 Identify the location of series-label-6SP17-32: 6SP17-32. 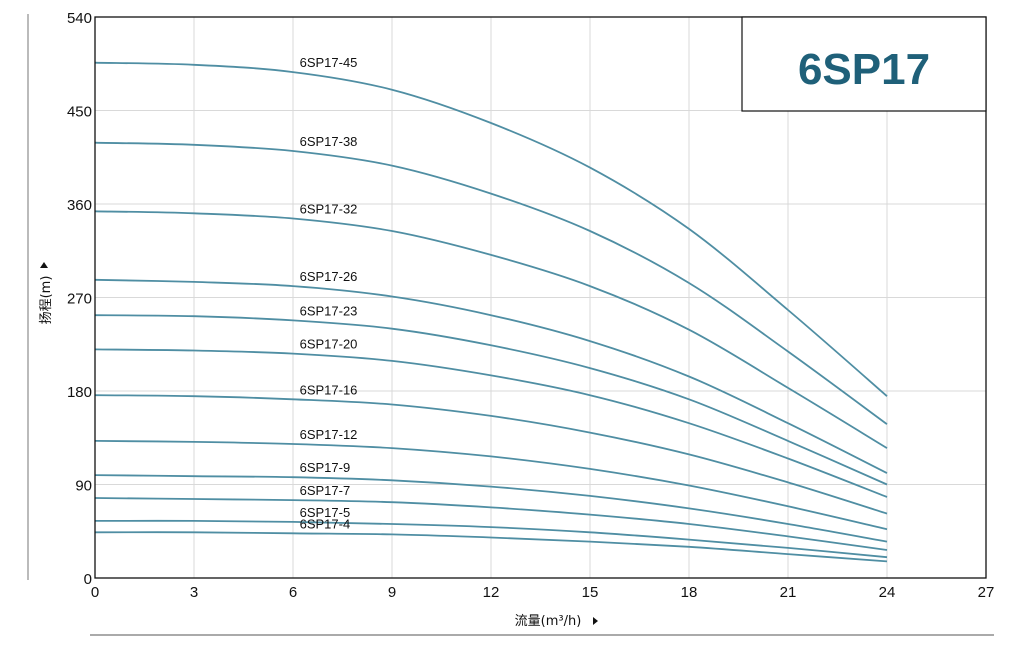
(329, 209).